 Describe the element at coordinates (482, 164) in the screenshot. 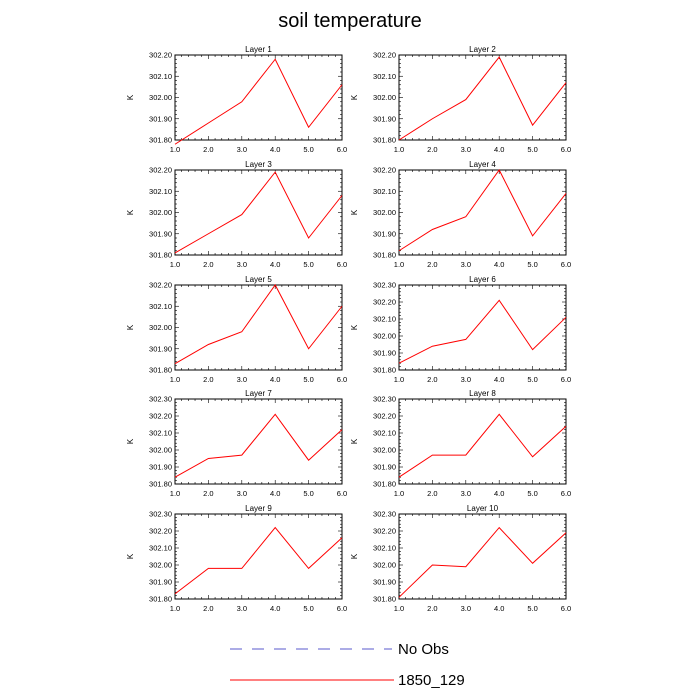

I see `panel-title: Layer 4` at that location.